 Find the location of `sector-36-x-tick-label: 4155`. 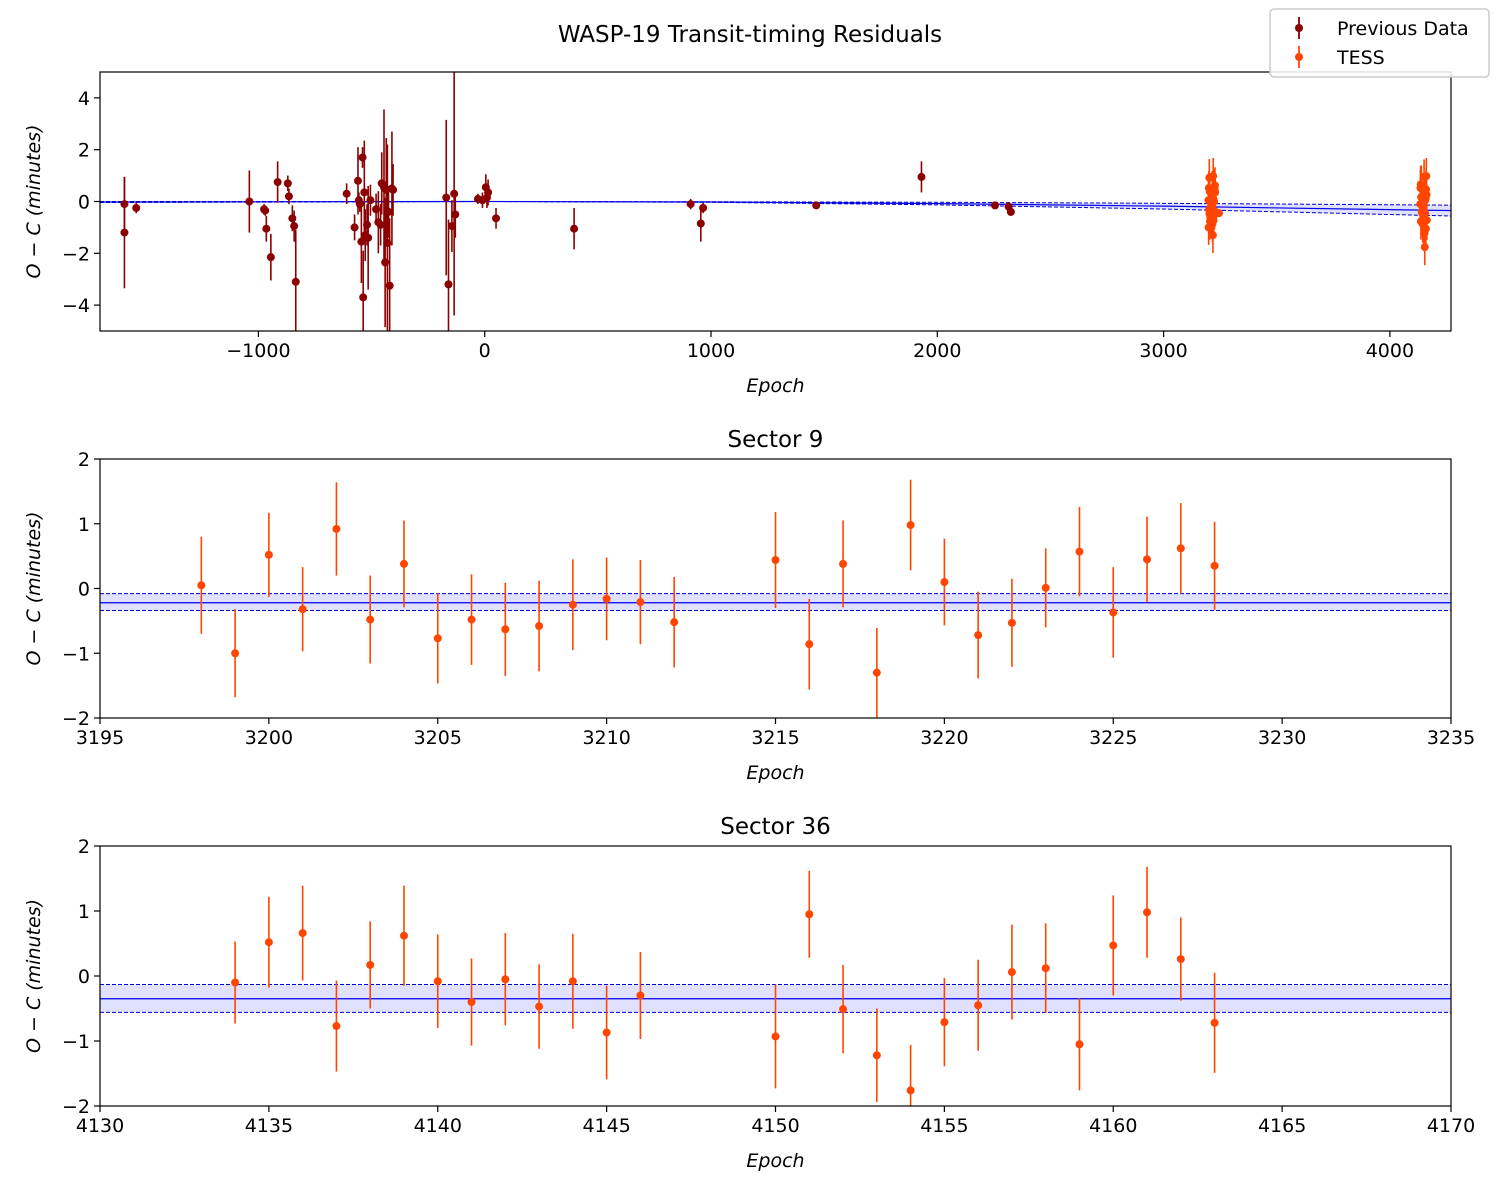

sector-36-x-tick-label: 4155 is located at coordinates (944, 1126).